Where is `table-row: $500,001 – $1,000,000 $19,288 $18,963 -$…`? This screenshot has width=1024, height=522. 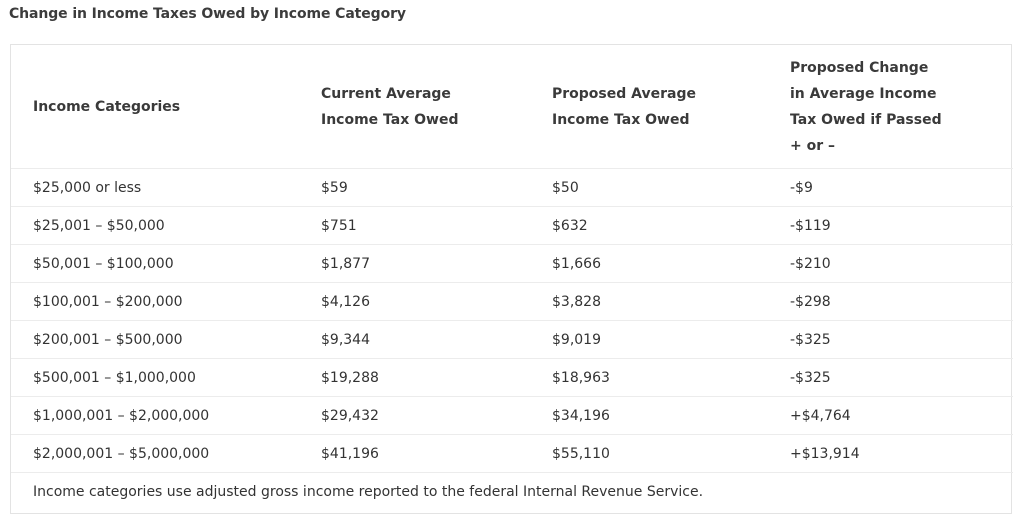 table-row: $500,001 – $1,000,000 $19,288 $18,963 -$… is located at coordinates (512, 377).